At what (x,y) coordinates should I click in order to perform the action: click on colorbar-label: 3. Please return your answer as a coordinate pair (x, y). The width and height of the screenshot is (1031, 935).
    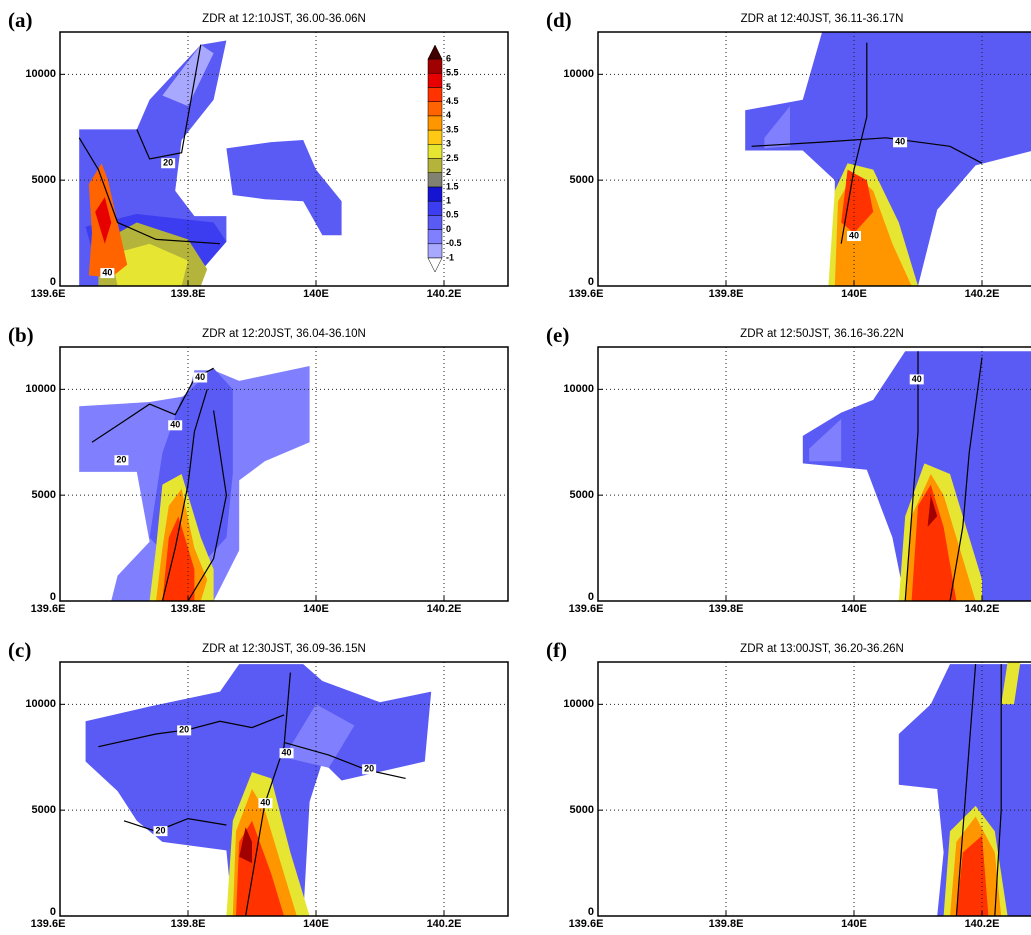
    Looking at the image, I should click on (448, 144).